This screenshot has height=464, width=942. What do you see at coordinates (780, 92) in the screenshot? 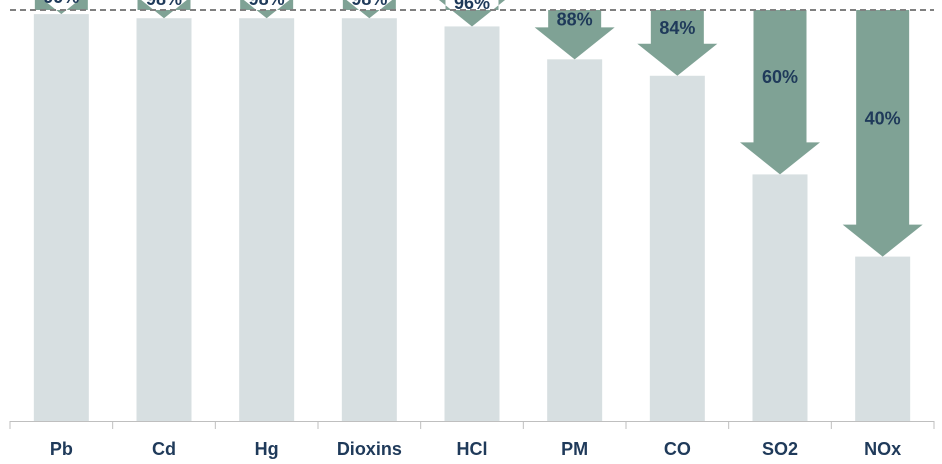
I see `reduction-arrow-so2` at bounding box center [780, 92].